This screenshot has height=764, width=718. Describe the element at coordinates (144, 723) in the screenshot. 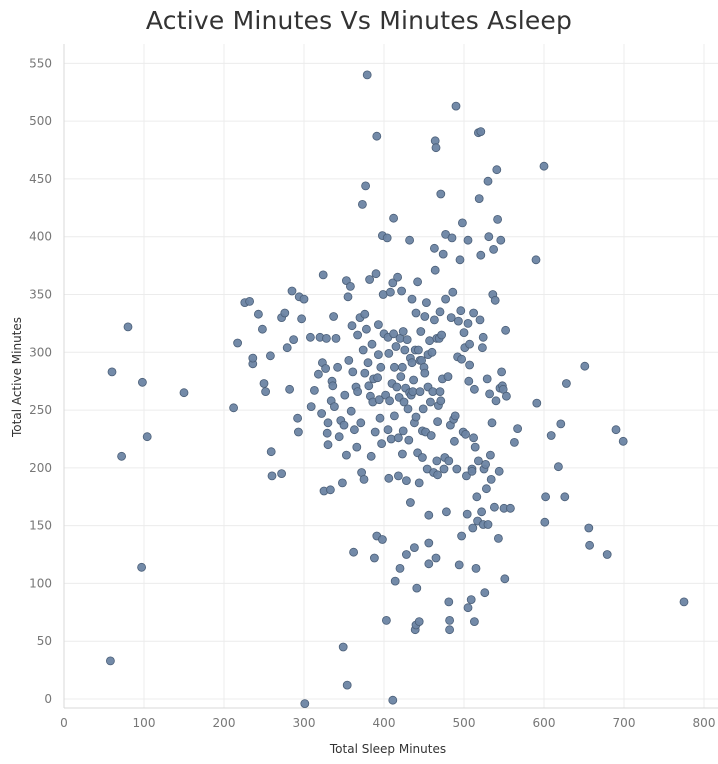

I see `x-tick-label: 100` at that location.